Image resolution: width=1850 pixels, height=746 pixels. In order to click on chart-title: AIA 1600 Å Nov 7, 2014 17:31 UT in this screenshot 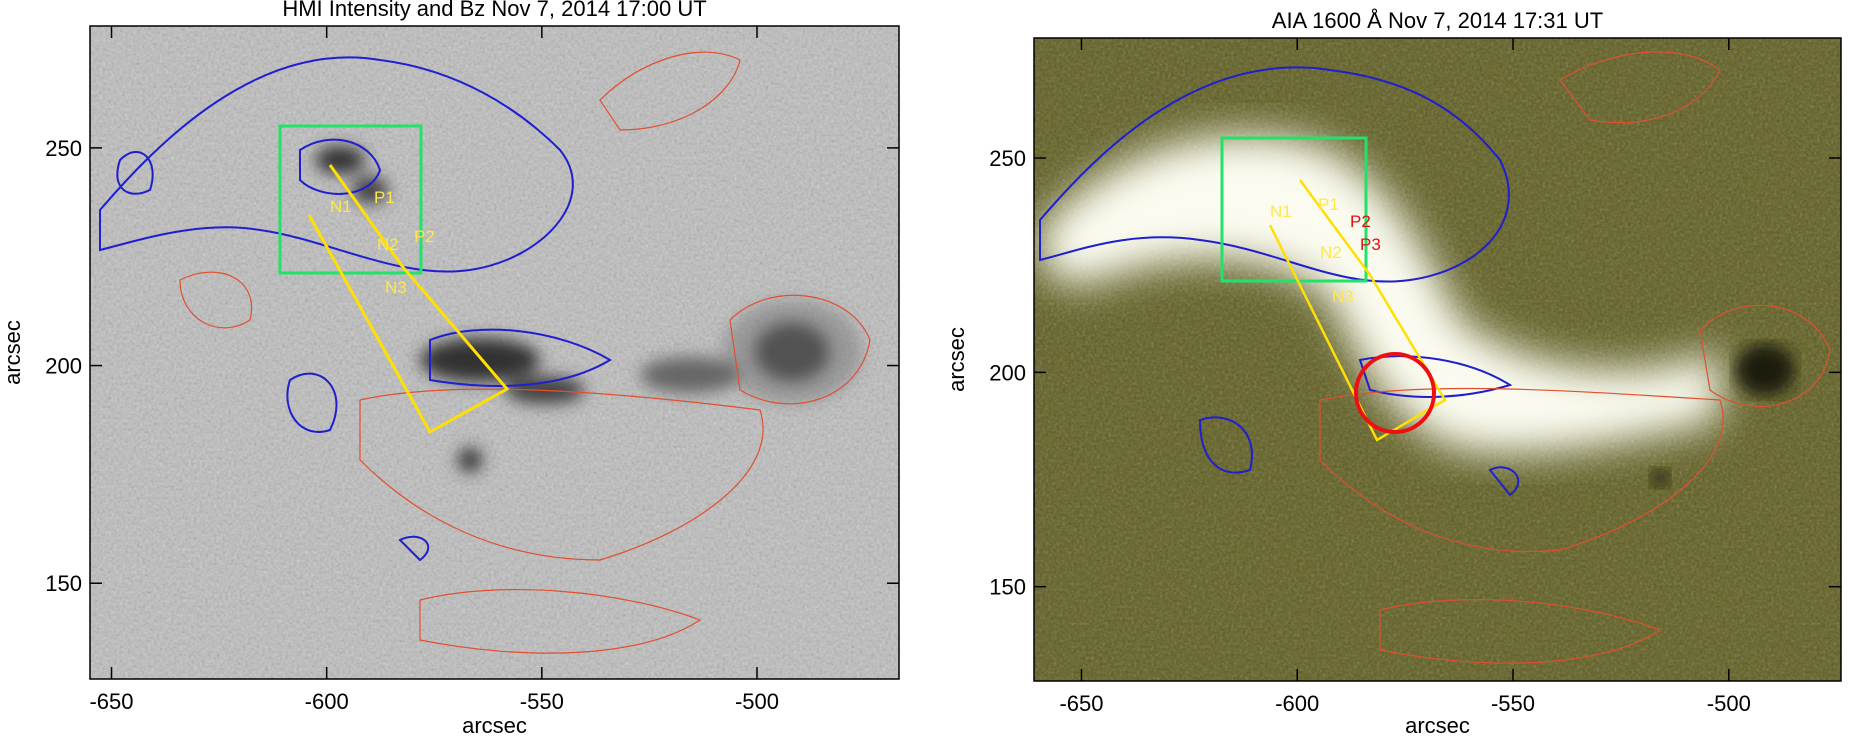, I will do `click(1437, 20)`.